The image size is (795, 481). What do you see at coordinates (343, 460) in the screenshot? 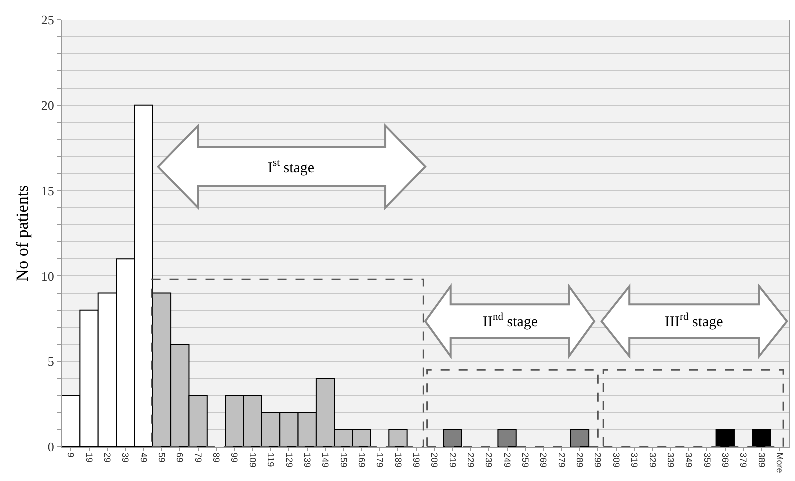
I see `x-tick-label: 159` at bounding box center [343, 460].